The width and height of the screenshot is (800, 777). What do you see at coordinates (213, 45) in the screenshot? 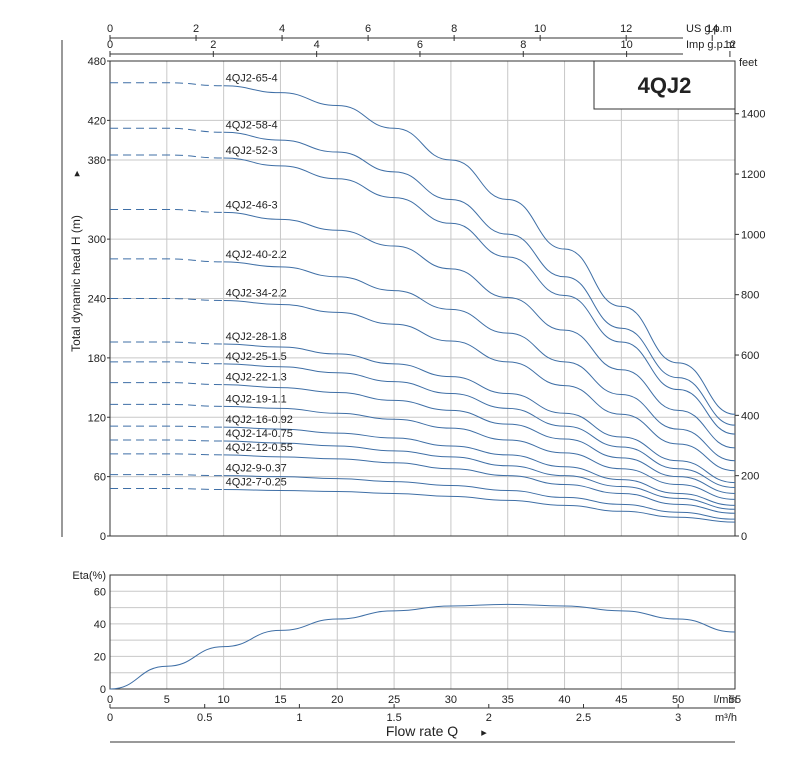
I see `imp-gpm-tick-label: 2` at bounding box center [213, 45].